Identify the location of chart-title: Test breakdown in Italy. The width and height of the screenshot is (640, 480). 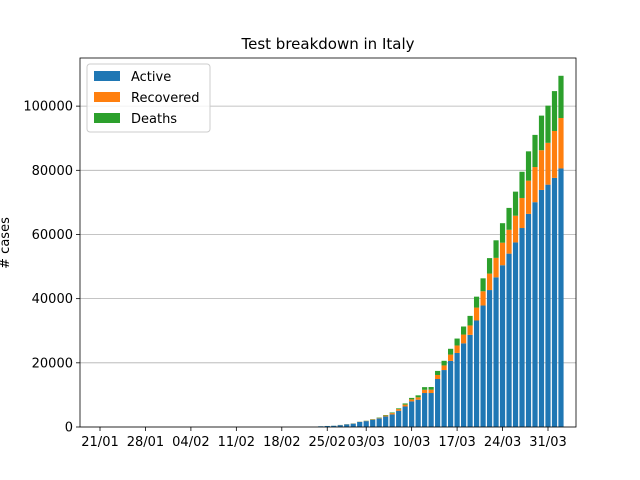
(328, 44).